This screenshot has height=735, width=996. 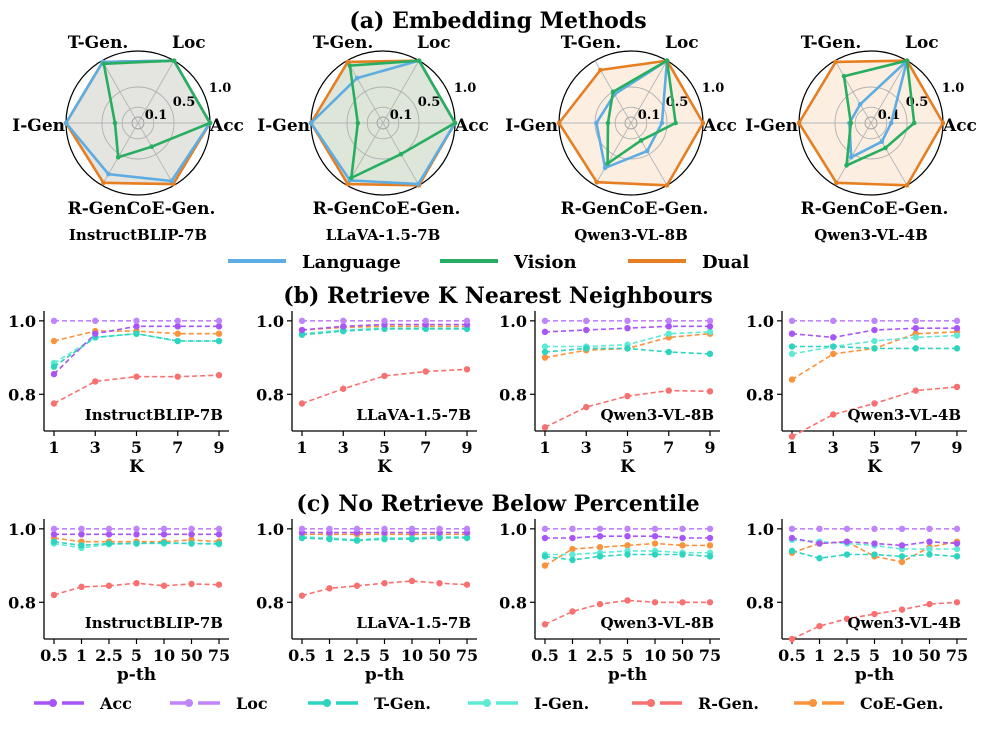 I want to click on radar-ring-label: 1.0, so click(x=713, y=88).